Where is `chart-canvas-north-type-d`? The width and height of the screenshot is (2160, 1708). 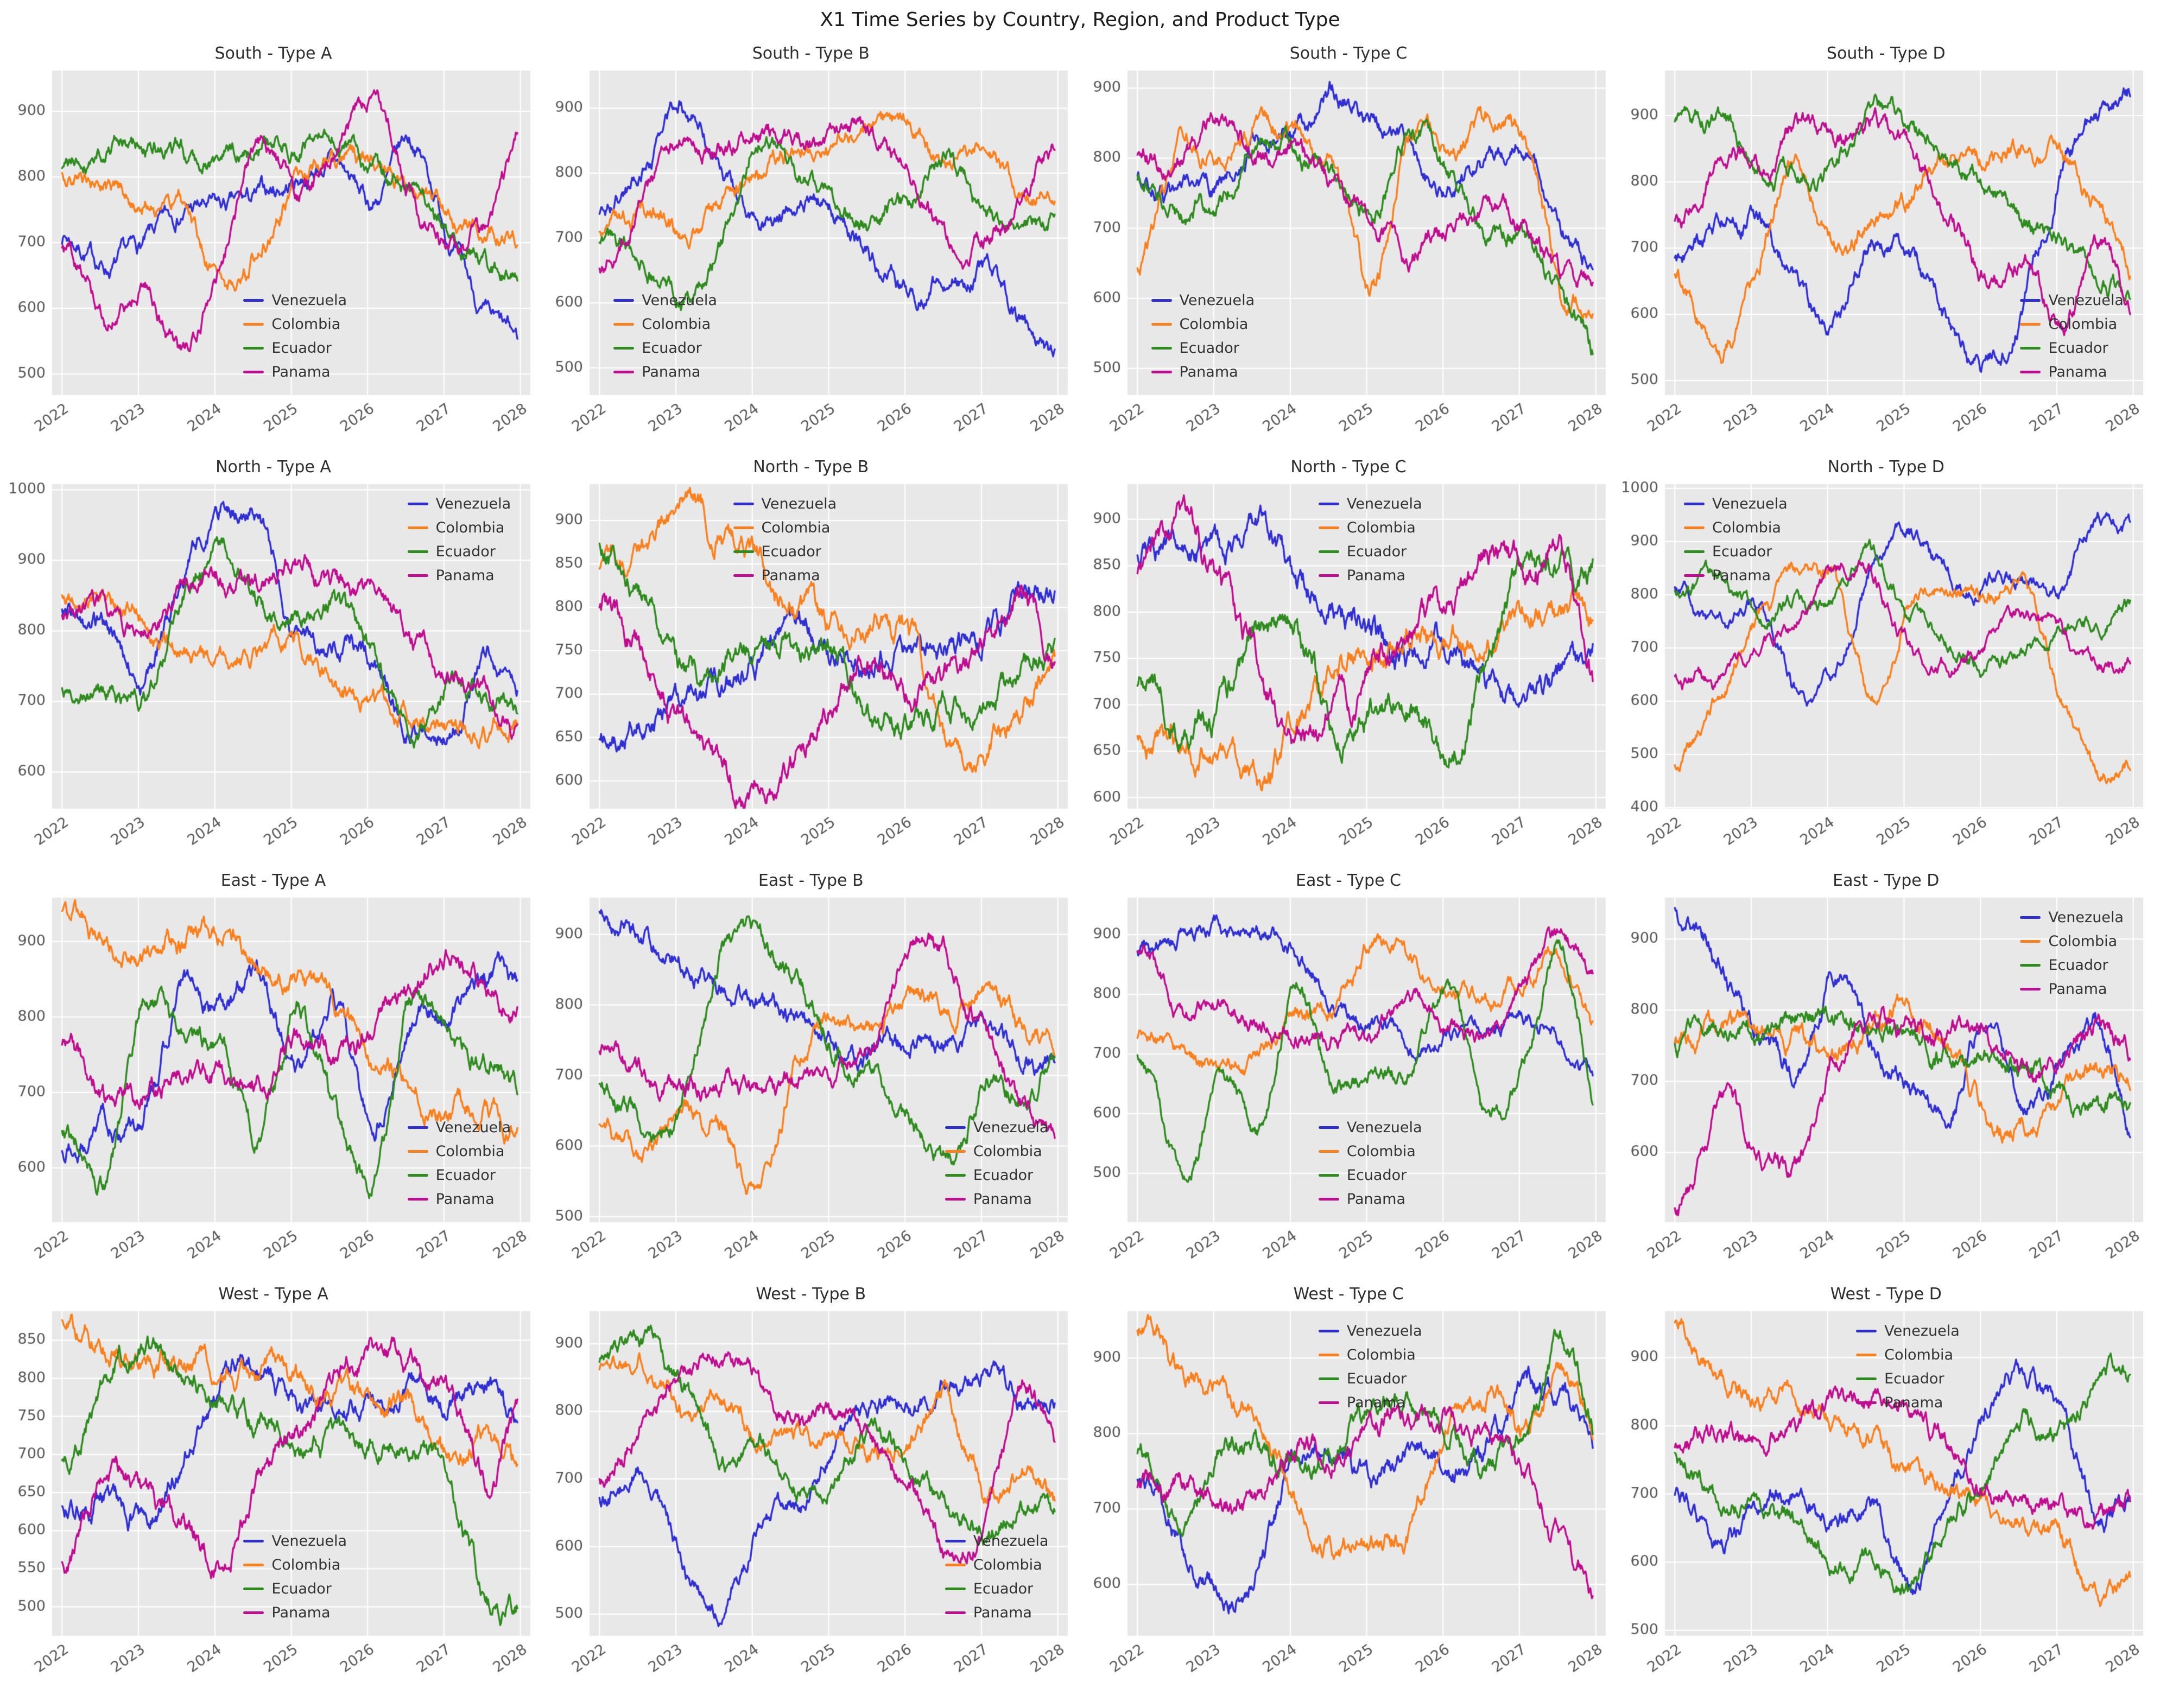 chart-canvas-north-type-d is located at coordinates (1886, 669).